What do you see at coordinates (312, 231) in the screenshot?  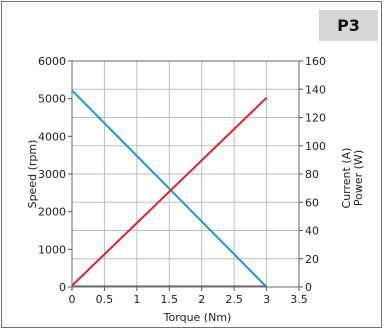 I see `right-tick-label: 40` at bounding box center [312, 231].